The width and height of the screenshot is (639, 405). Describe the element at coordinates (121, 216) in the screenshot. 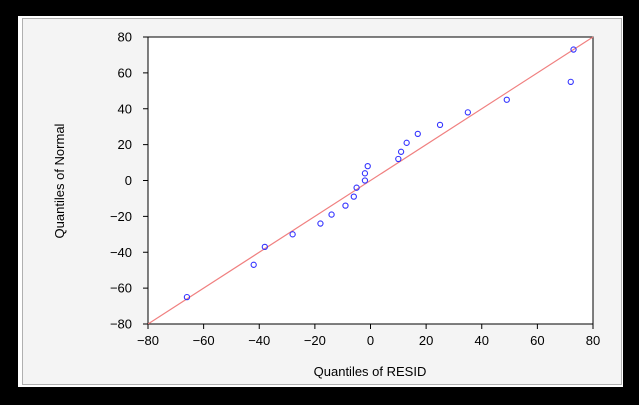

I see `y-tick-label: −20` at that location.